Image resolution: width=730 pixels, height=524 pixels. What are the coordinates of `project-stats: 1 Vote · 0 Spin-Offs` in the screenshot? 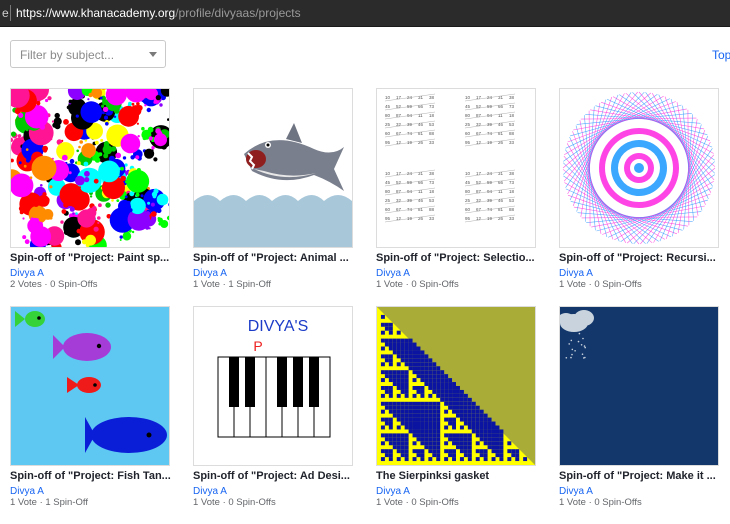 It's located at (417, 502).